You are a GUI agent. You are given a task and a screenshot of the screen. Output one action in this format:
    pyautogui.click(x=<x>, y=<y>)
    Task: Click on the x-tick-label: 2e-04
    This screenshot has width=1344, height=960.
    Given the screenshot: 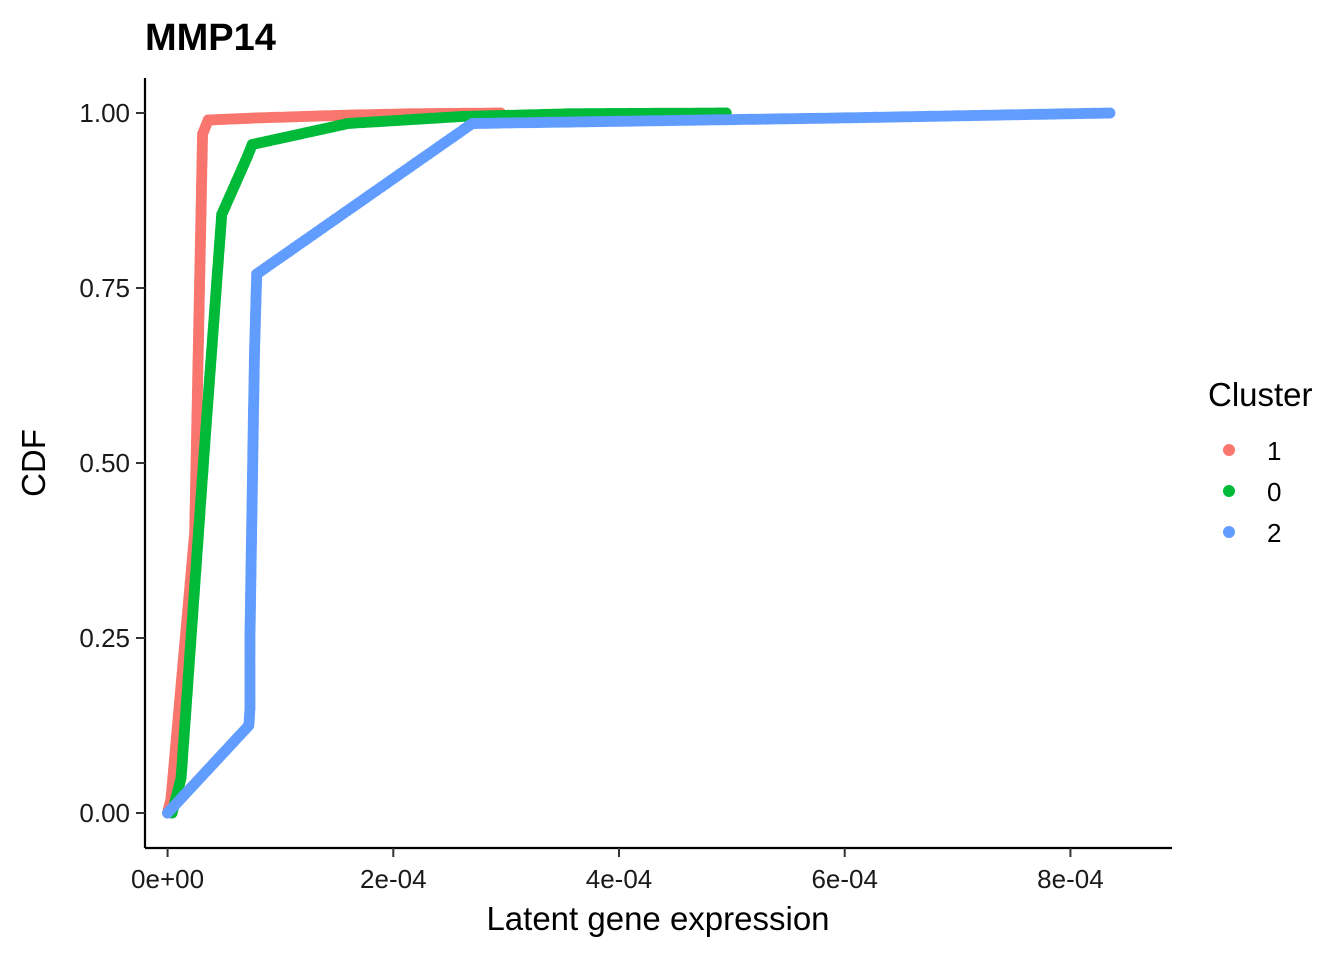 What is the action you would take?
    pyautogui.click(x=393, y=879)
    